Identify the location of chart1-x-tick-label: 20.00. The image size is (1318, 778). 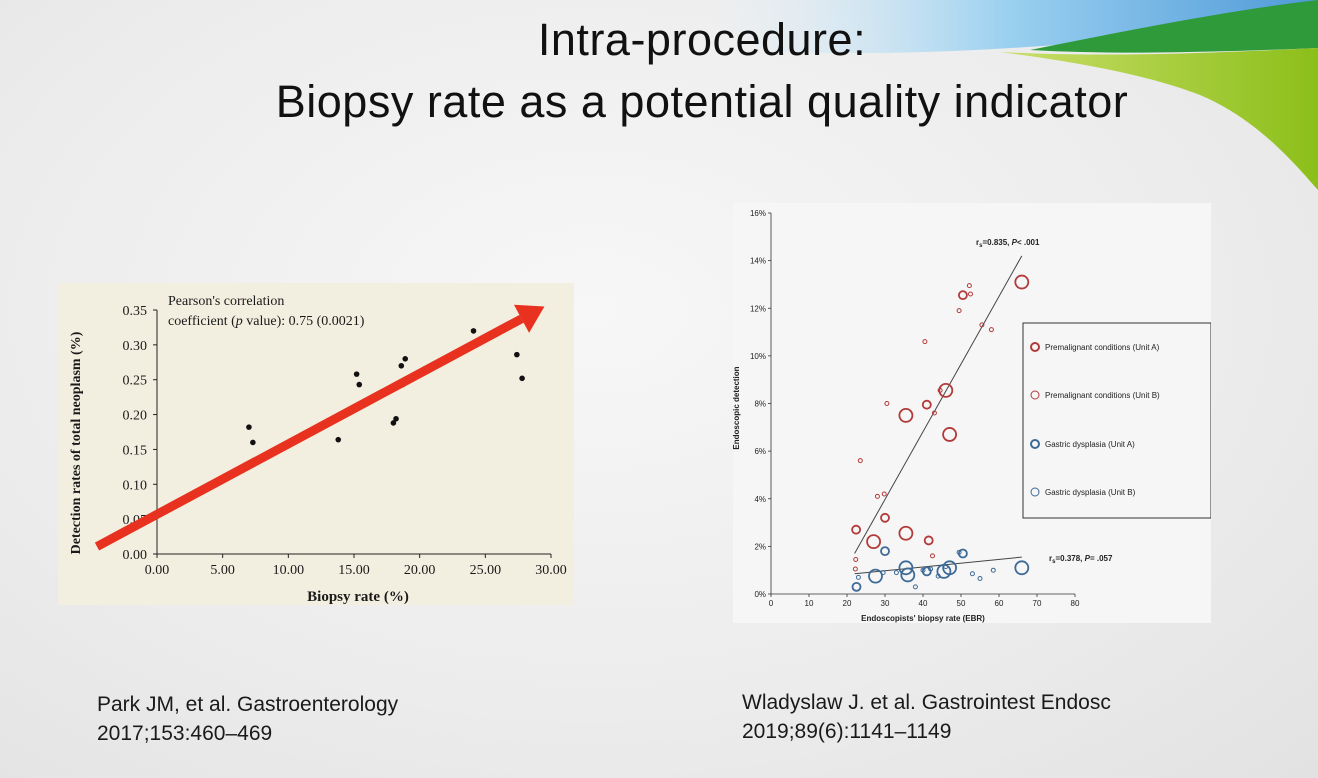
(420, 570).